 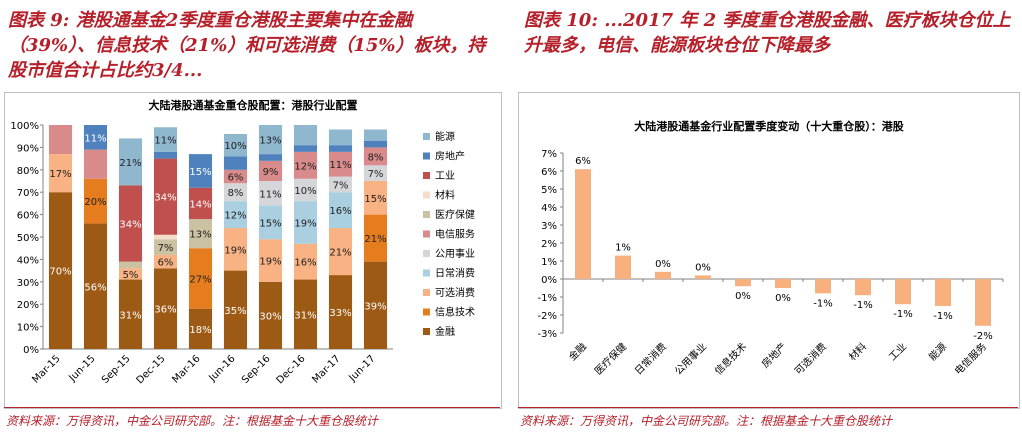 I want to click on data-label: 10%, so click(x=305, y=191).